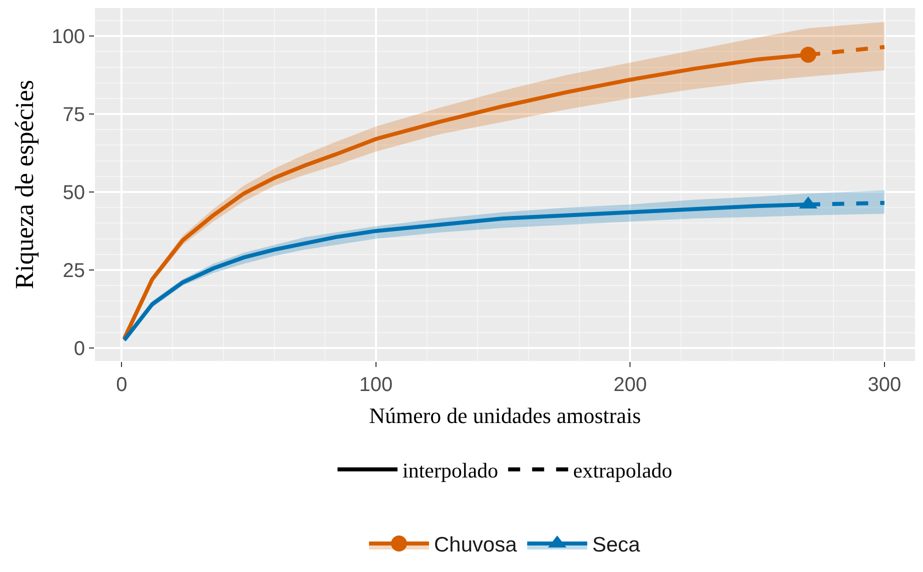 The height and width of the screenshot is (572, 923). What do you see at coordinates (376, 385) in the screenshot?
I see `x-tick-label: 100` at bounding box center [376, 385].